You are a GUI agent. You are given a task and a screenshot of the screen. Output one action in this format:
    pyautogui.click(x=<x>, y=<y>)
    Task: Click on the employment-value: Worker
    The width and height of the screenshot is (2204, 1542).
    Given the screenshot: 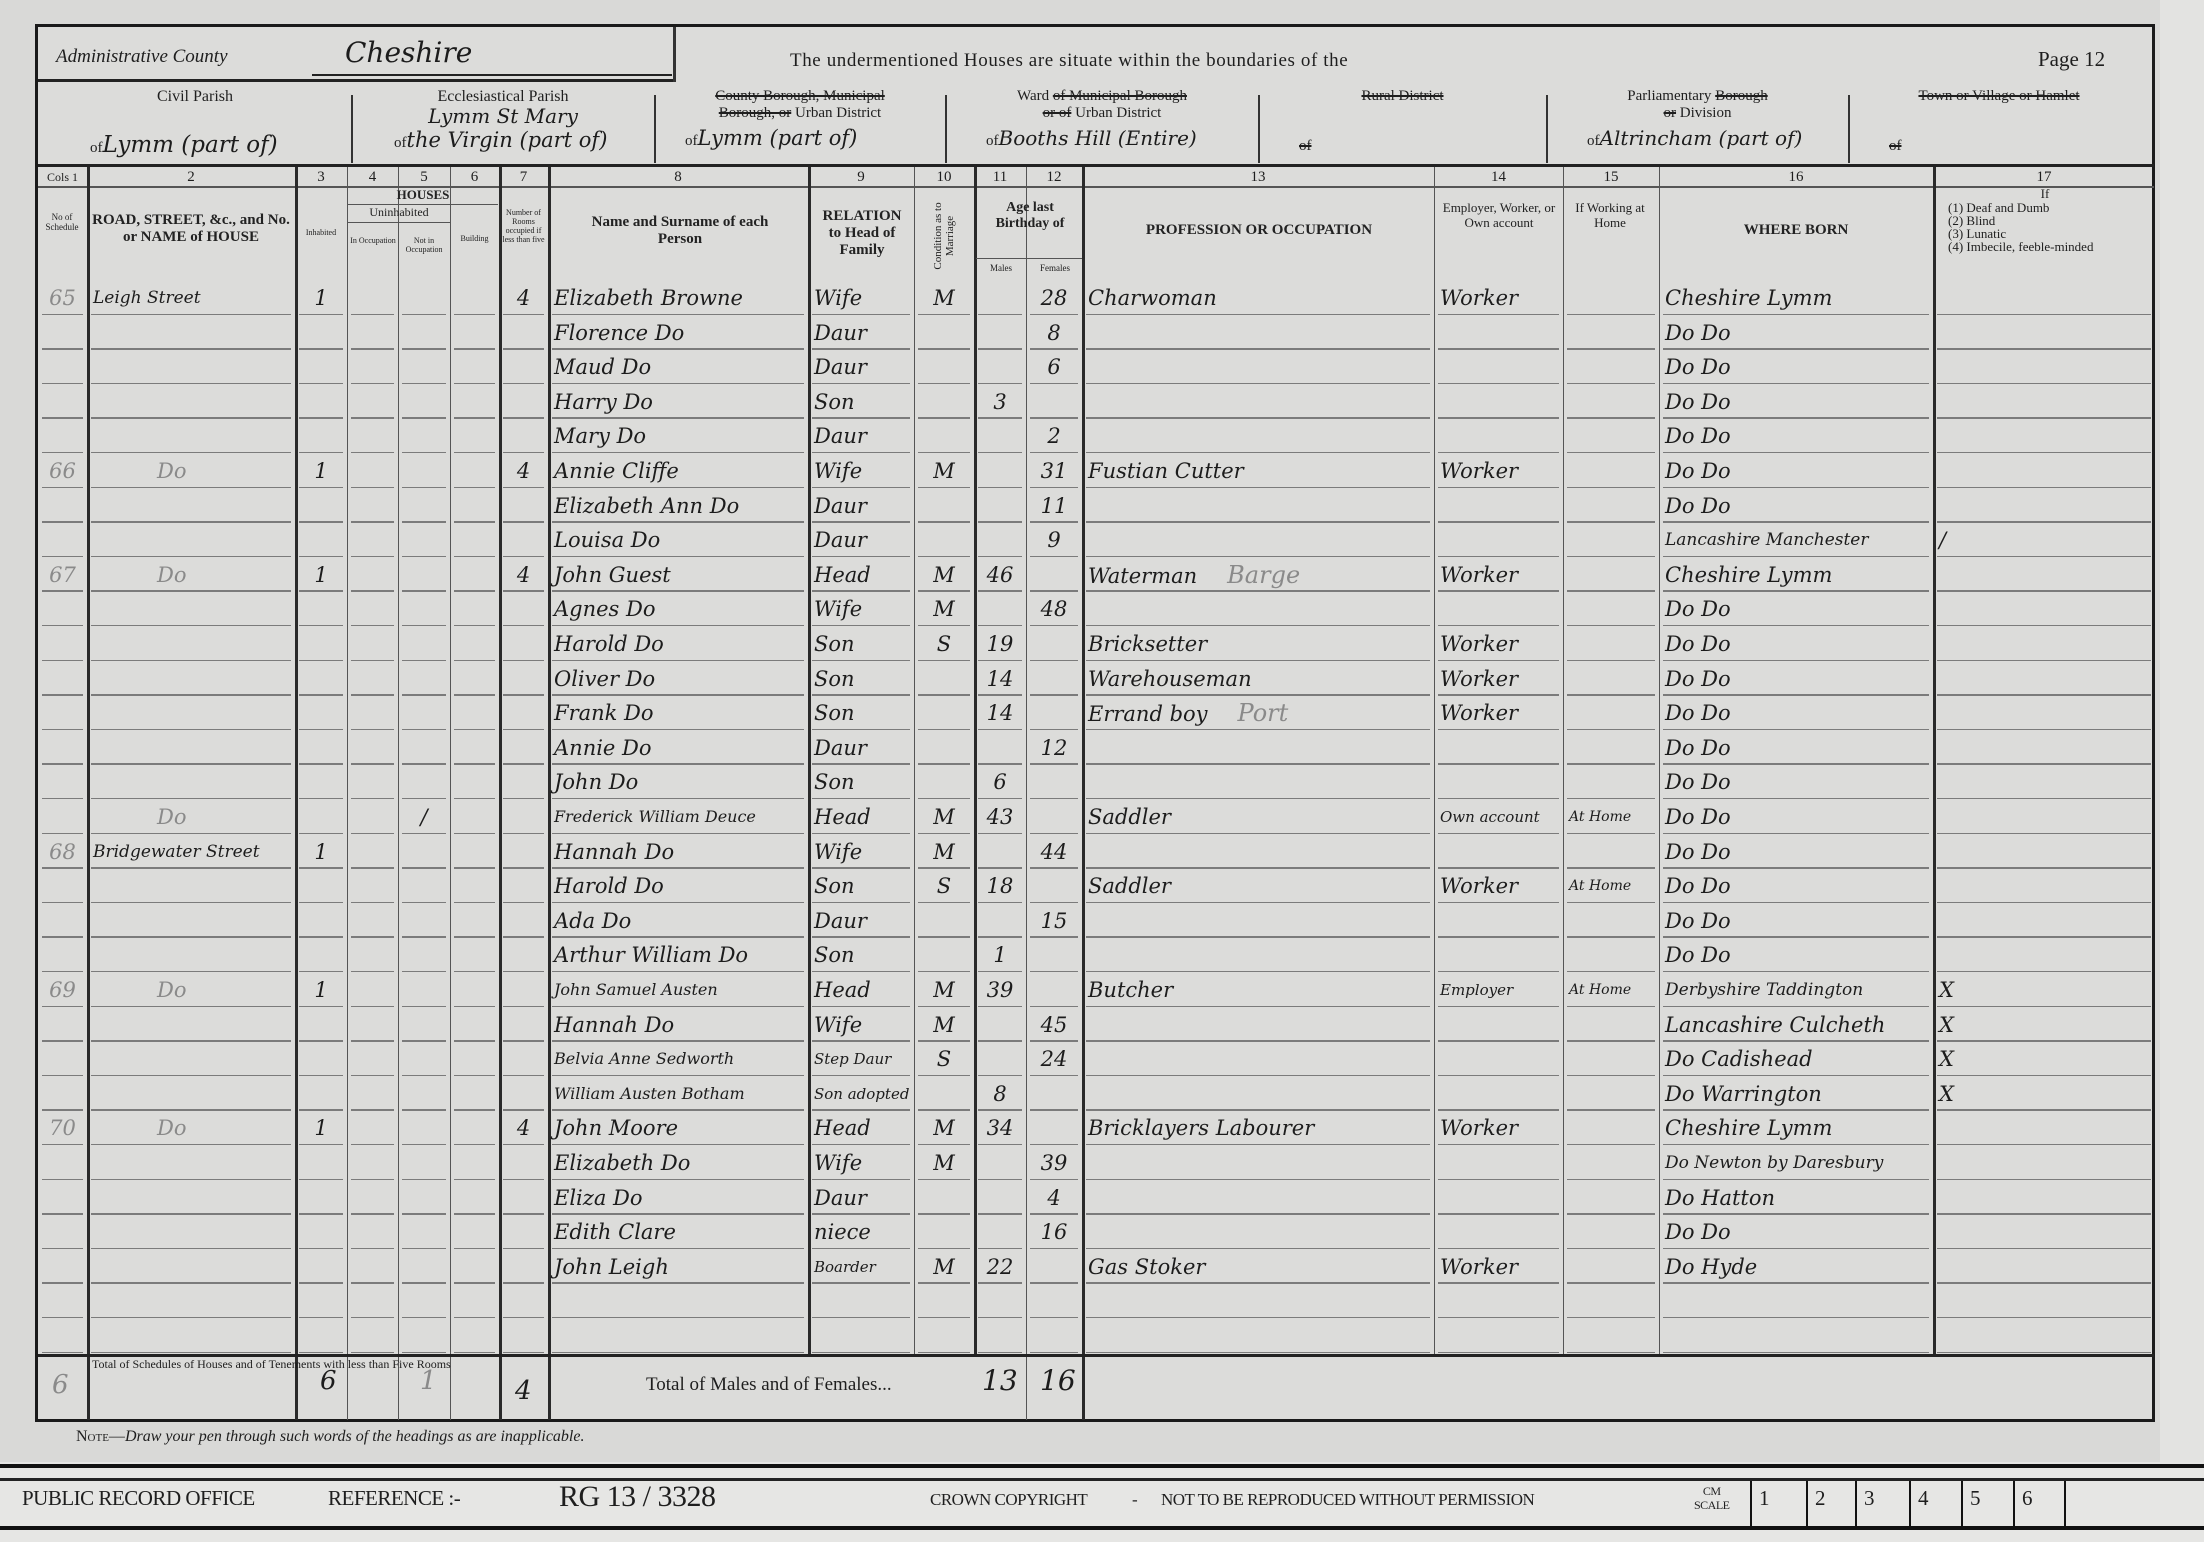 What is the action you would take?
    pyautogui.click(x=1479, y=713)
    